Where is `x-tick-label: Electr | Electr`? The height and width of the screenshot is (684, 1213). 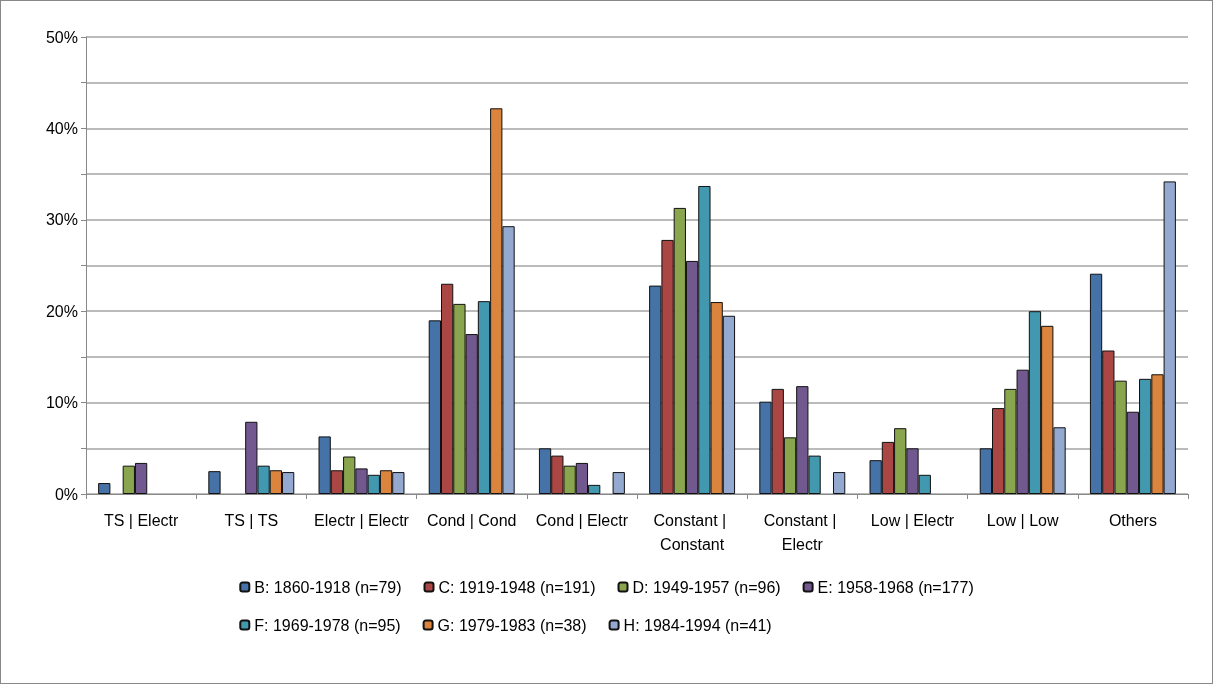
x-tick-label: Electr | Electr is located at coordinates (362, 520).